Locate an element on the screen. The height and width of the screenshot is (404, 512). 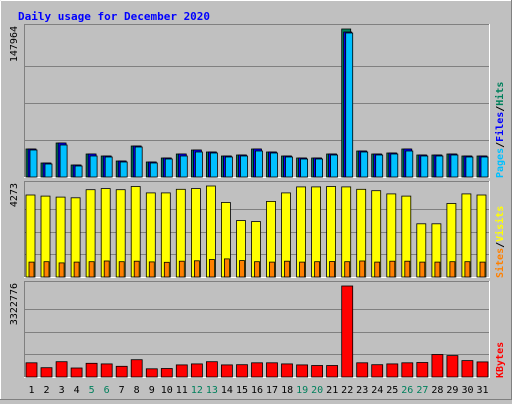
x-tick-label-5: 5 is located at coordinates (92, 390).